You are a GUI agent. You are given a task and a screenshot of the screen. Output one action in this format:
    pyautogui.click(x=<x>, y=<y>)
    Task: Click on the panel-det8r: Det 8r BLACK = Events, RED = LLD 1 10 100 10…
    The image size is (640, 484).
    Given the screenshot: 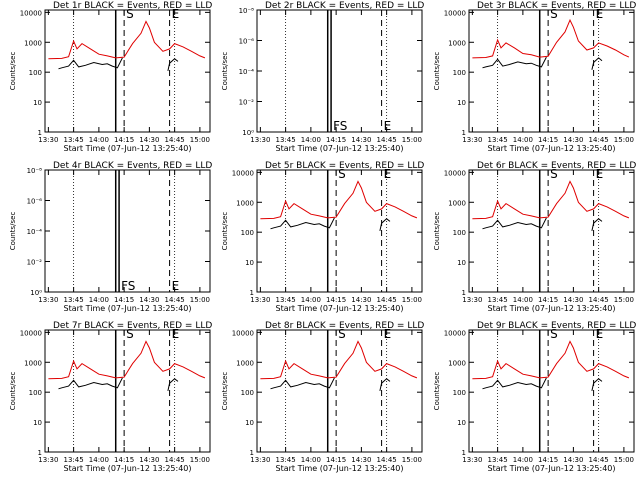 What is the action you would take?
    pyautogui.click(x=322, y=397)
    